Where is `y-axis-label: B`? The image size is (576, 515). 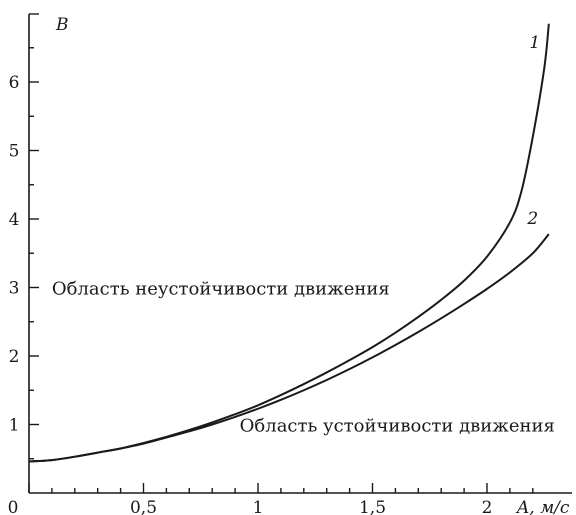
y-axis-label: B is located at coordinates (62, 25).